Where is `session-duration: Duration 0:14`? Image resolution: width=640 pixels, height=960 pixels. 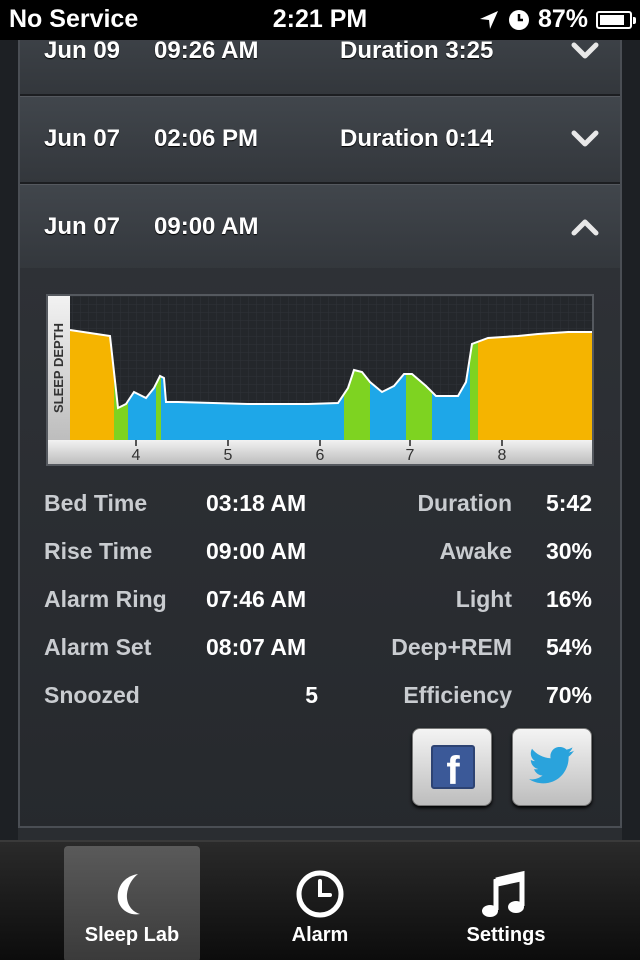
session-duration: Duration 0:14 is located at coordinates (417, 138).